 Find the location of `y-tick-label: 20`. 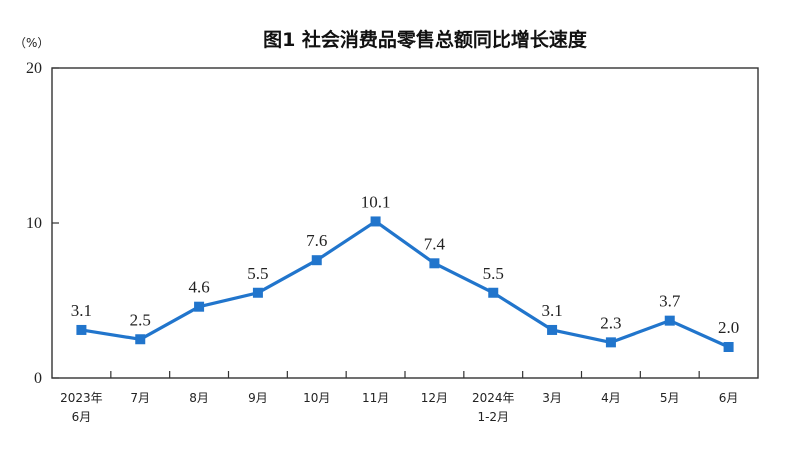

y-tick-label: 20 is located at coordinates (34, 68).